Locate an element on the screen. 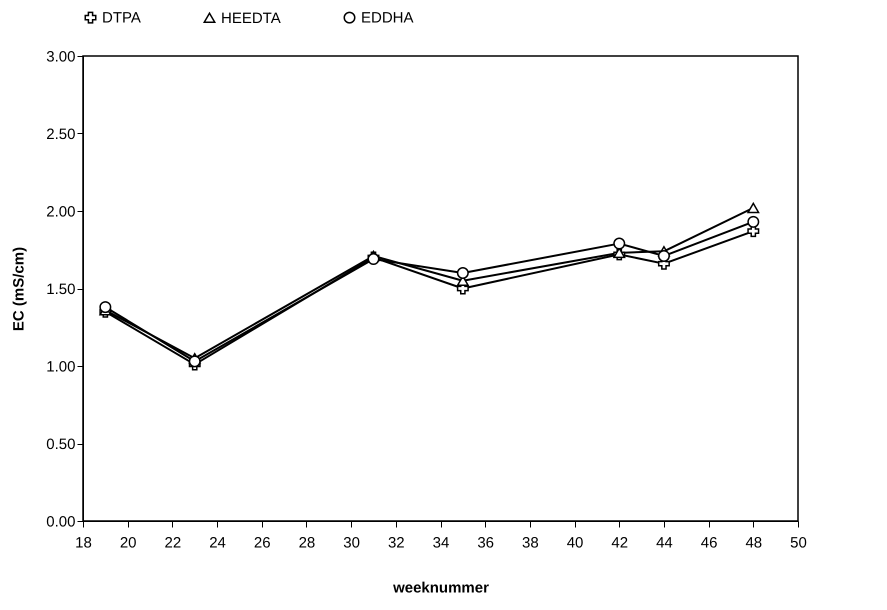 This screenshot has width=887, height=610. legend-label: EDDHA is located at coordinates (387, 18).